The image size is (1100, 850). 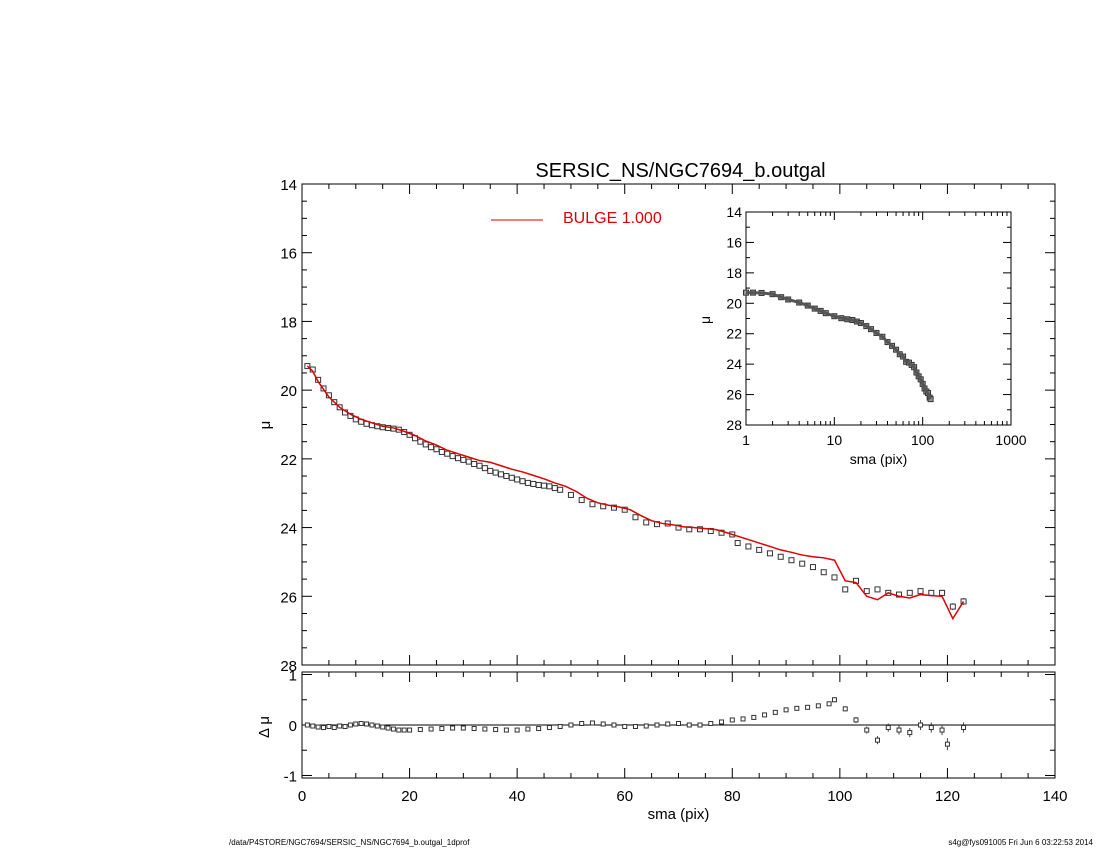 I want to click on residual-y-axis-label: Δ μ, so click(x=264, y=727).